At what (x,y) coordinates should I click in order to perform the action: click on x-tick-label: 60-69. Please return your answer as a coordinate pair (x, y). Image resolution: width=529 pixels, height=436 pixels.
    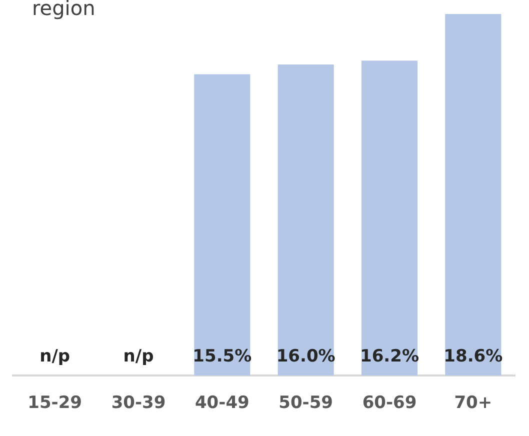
    Looking at the image, I should click on (389, 403).